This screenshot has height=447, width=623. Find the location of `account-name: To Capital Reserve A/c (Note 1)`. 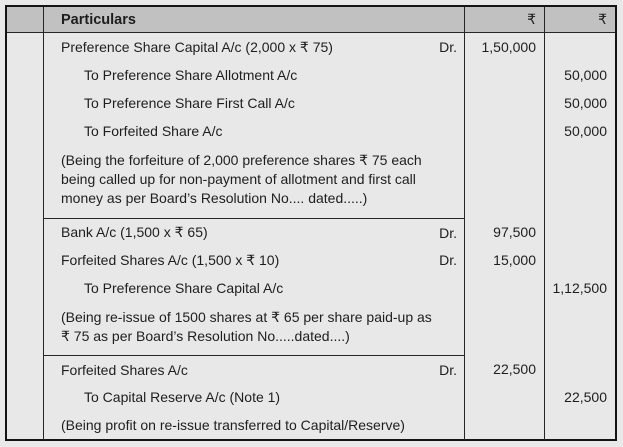

account-name: To Capital Reserve A/c (Note 1) is located at coordinates (182, 397).